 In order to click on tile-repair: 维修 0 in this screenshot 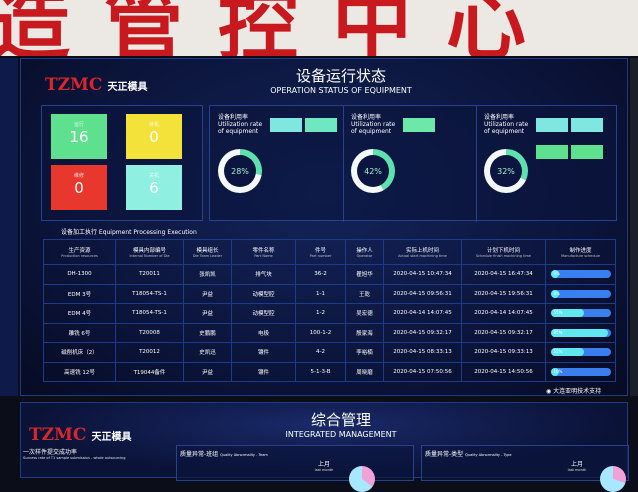, I will do `click(79, 187)`.